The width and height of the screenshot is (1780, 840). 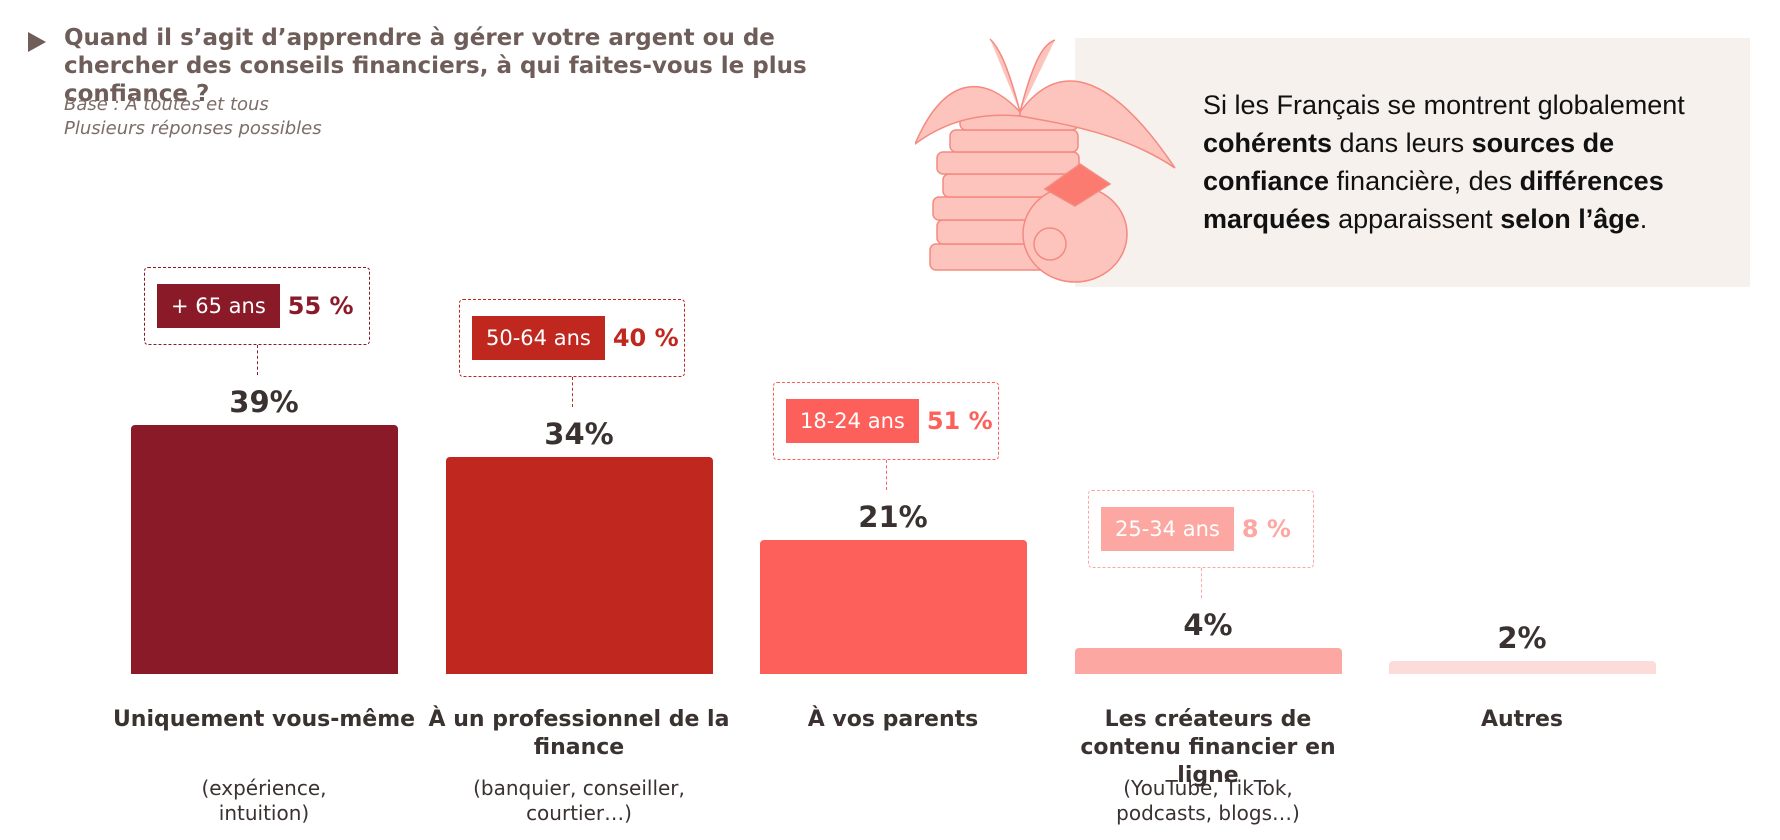 What do you see at coordinates (1415, 219) in the screenshot?
I see `insight-segment: apparaissent` at bounding box center [1415, 219].